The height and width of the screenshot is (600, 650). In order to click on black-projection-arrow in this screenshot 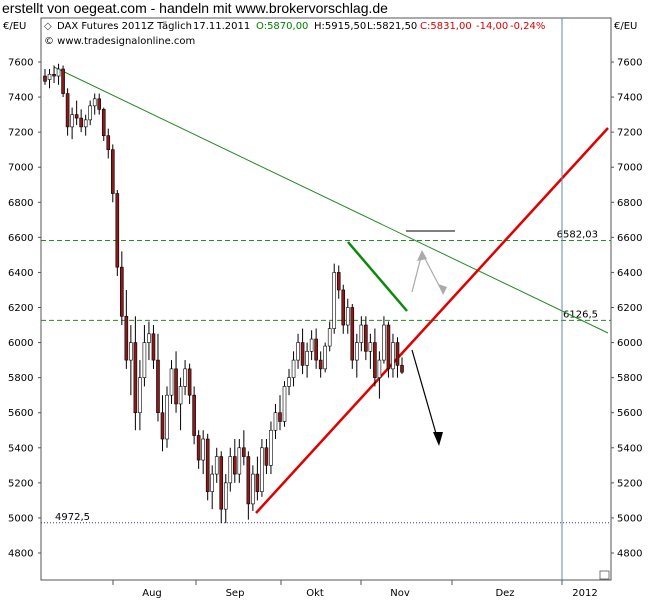, I will do `click(424, 393)`.